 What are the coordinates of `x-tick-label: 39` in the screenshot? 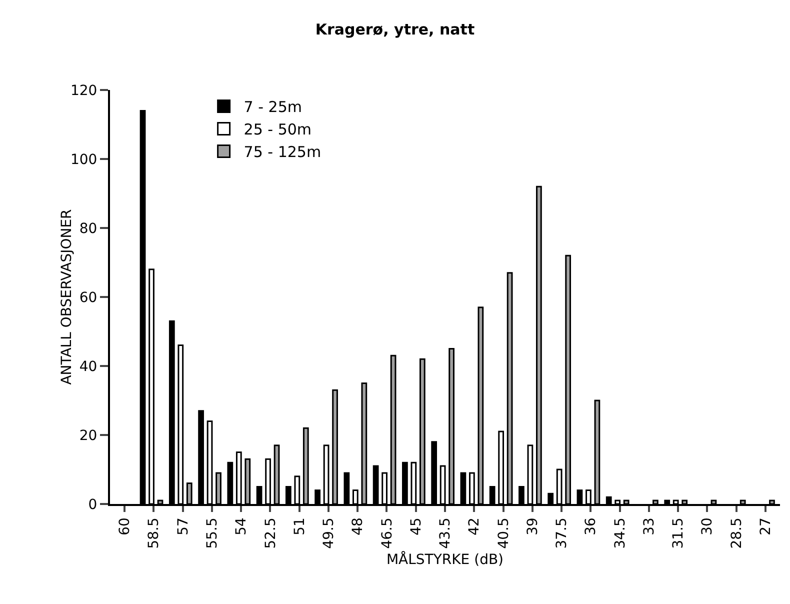 It's located at (532, 527).